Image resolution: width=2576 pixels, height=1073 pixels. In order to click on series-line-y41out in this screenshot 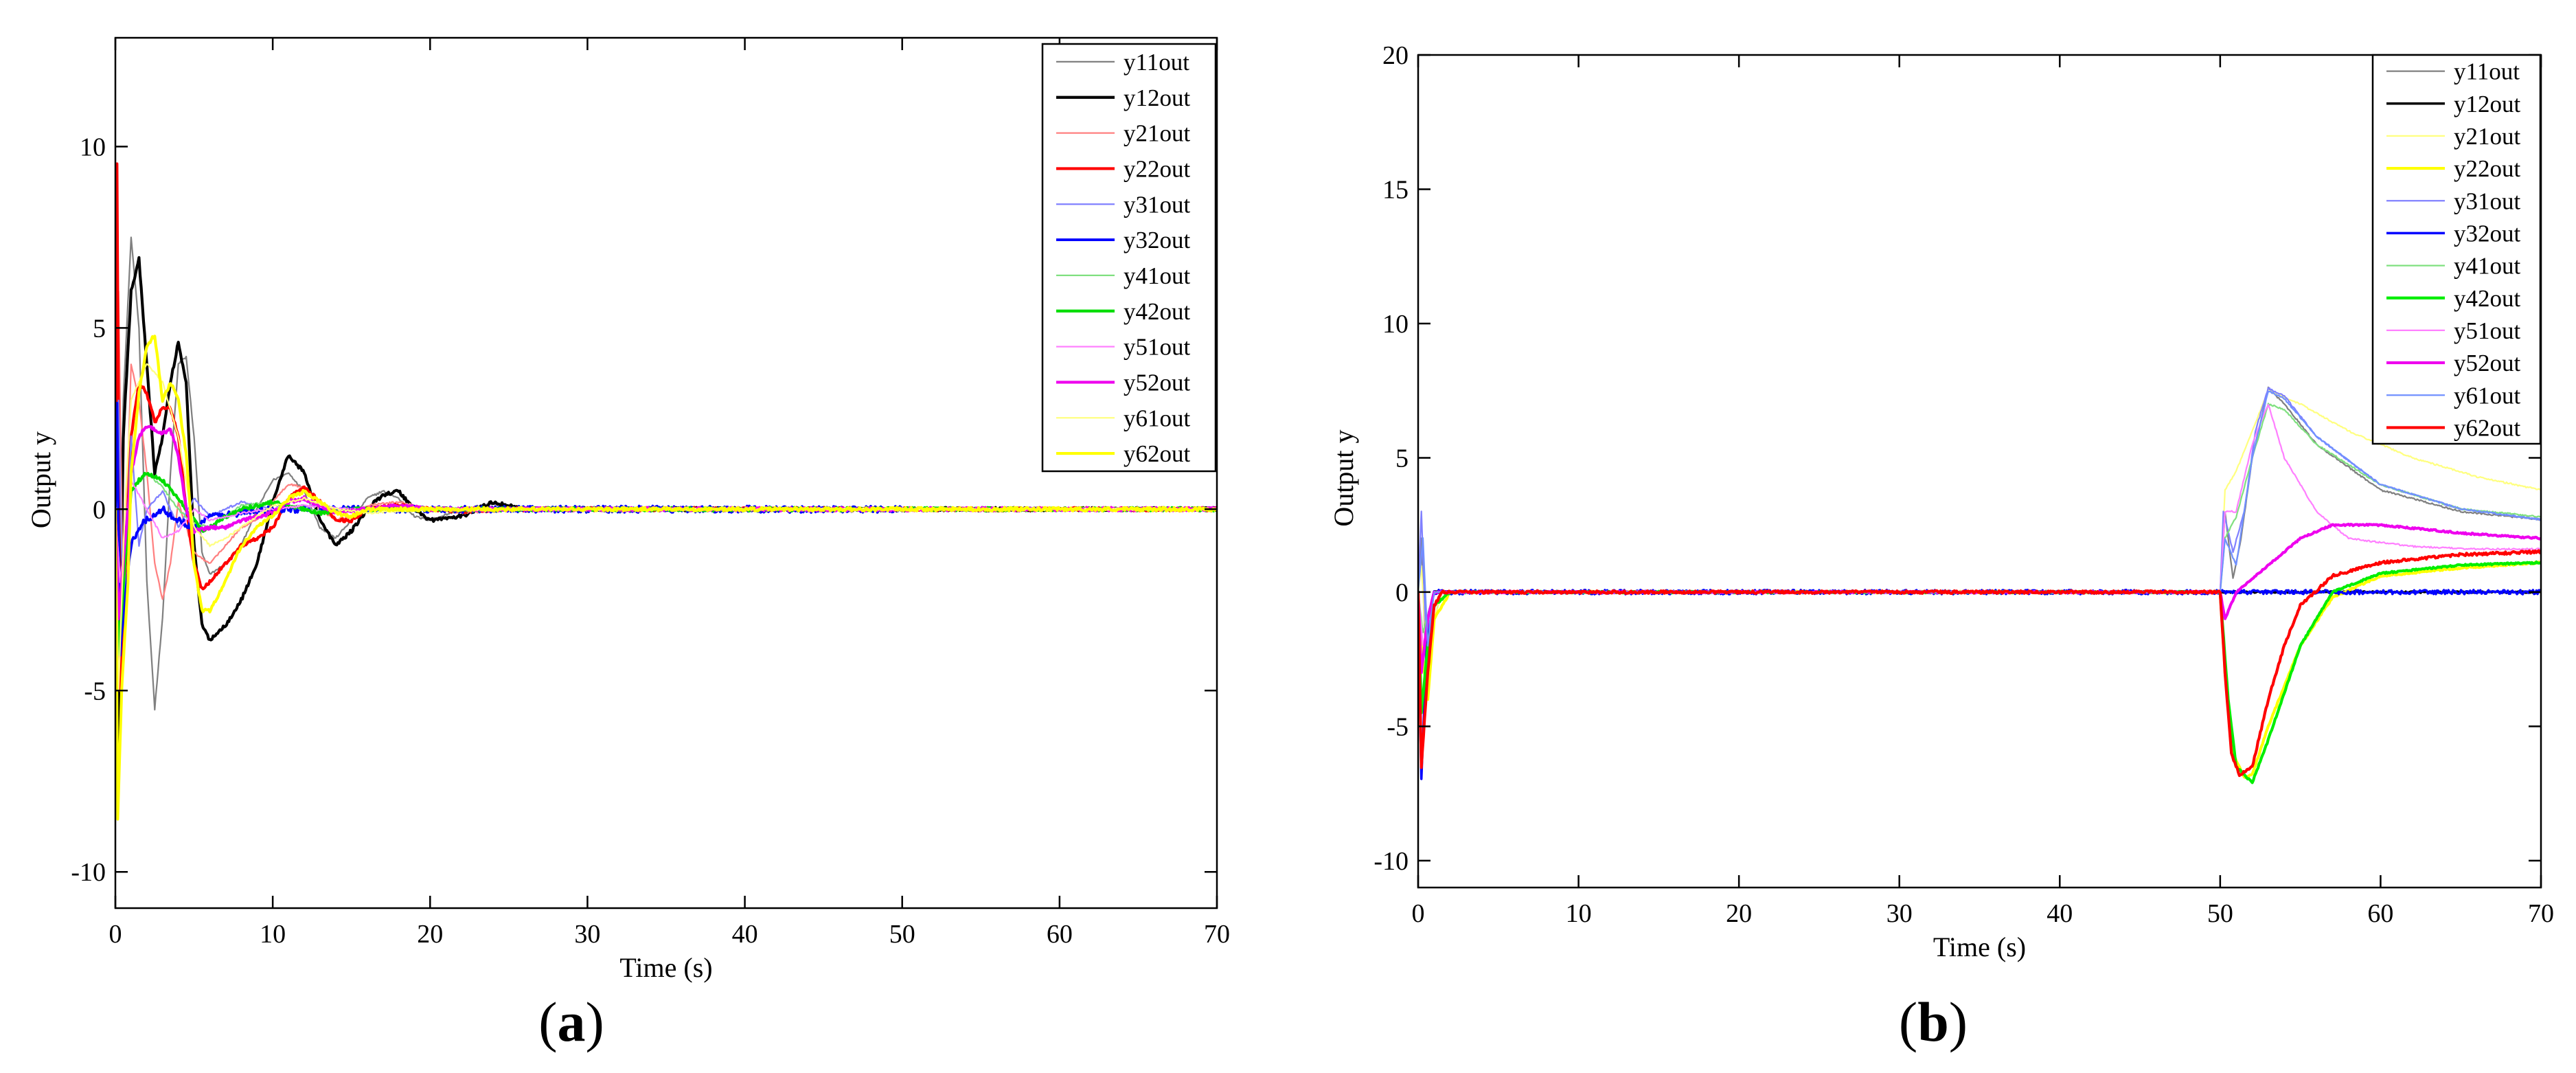, I will do `click(666, 527)`.